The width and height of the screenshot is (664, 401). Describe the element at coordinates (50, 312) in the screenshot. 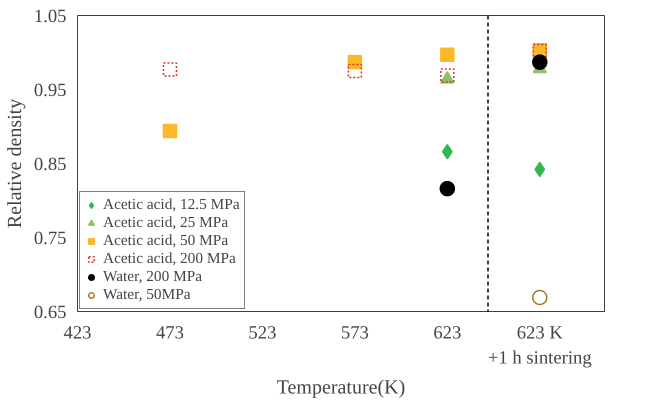

I see `y-tick-label: 0.65` at that location.